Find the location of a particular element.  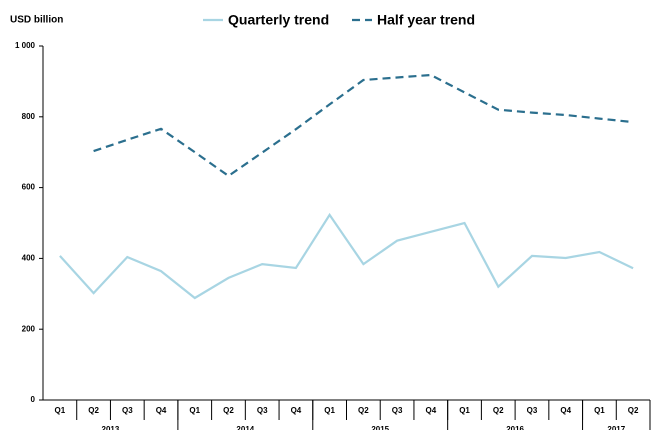

year-label: 2014 is located at coordinates (245, 427).